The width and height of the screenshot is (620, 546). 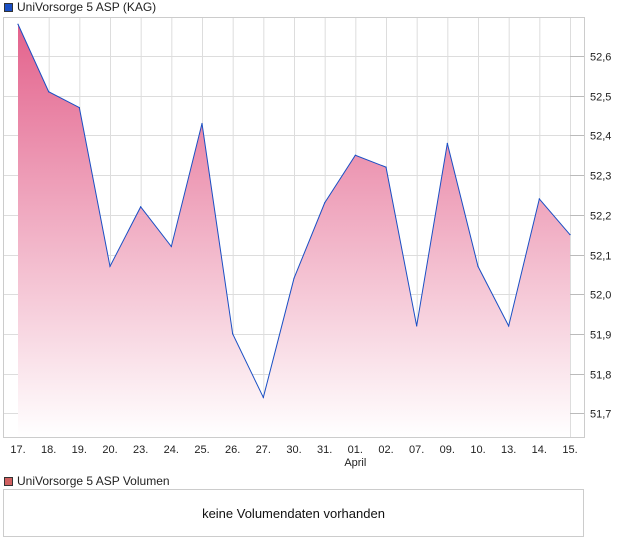 What do you see at coordinates (600, 415) in the screenshot?
I see `y-tick-label: 51,7` at bounding box center [600, 415].